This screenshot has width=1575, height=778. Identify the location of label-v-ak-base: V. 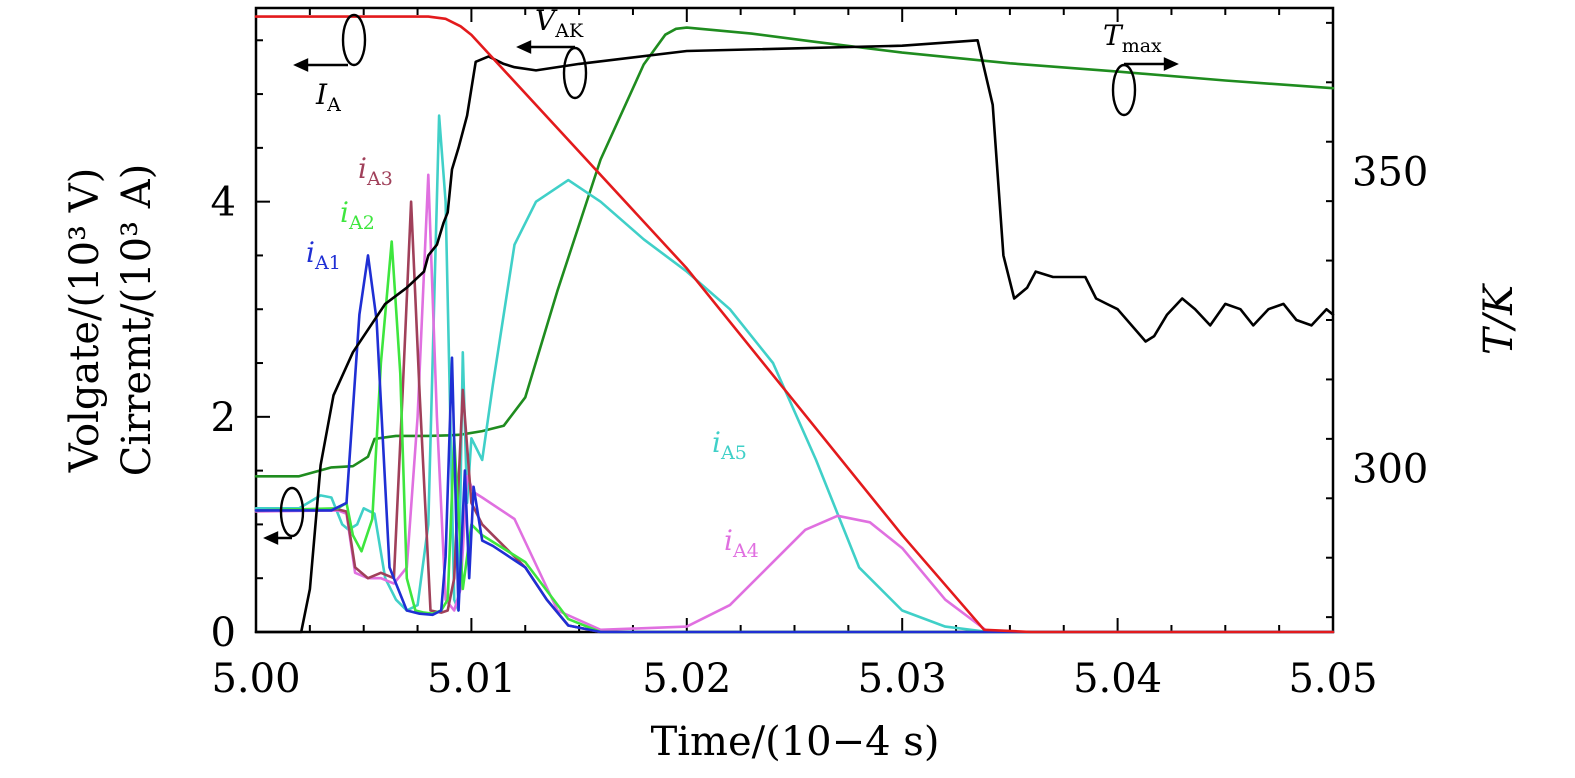
(546, 20).